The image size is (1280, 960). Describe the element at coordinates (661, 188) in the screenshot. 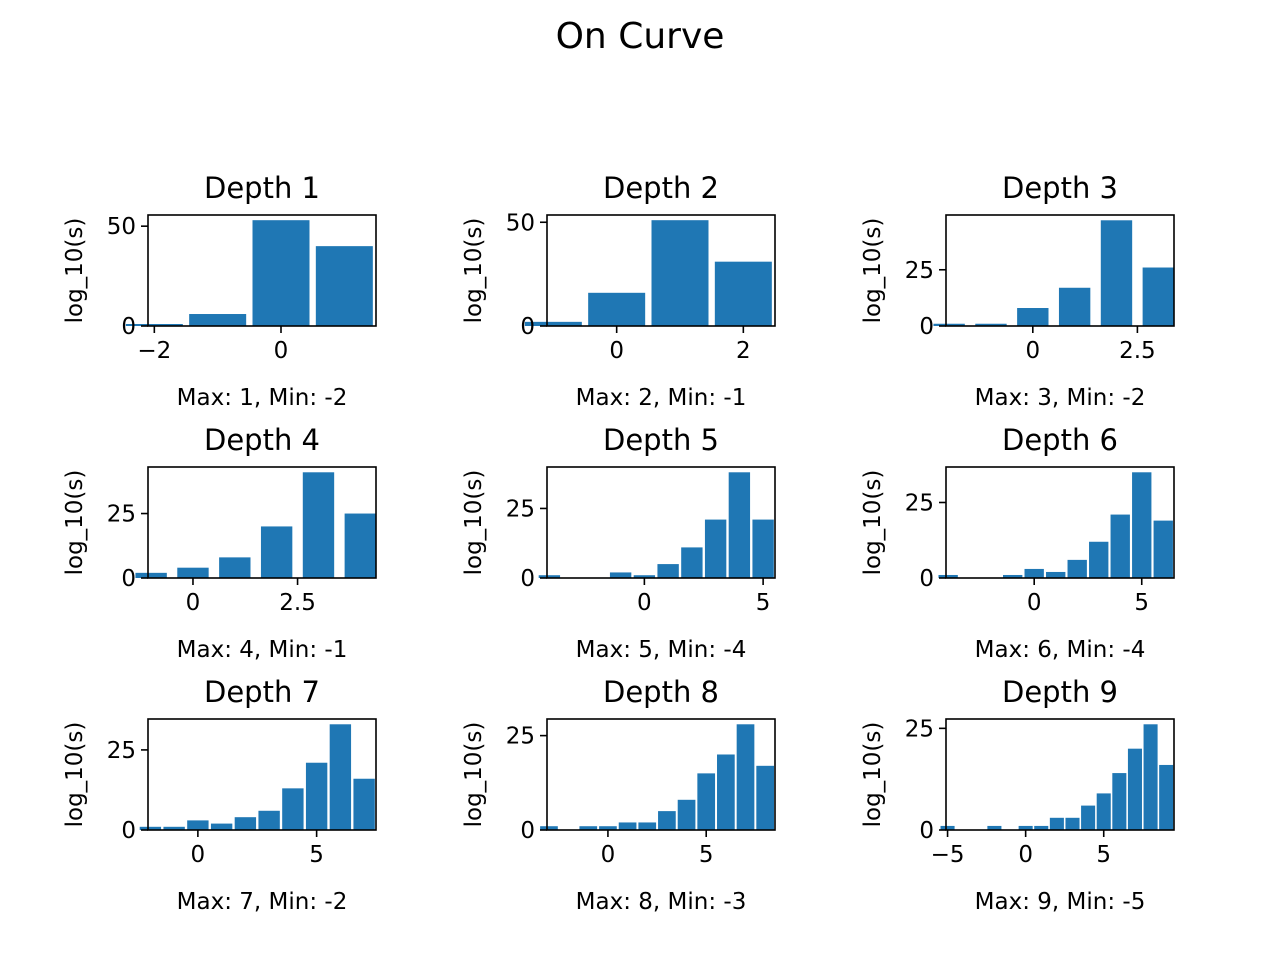

I see `subplot-title: Depth 2` at that location.